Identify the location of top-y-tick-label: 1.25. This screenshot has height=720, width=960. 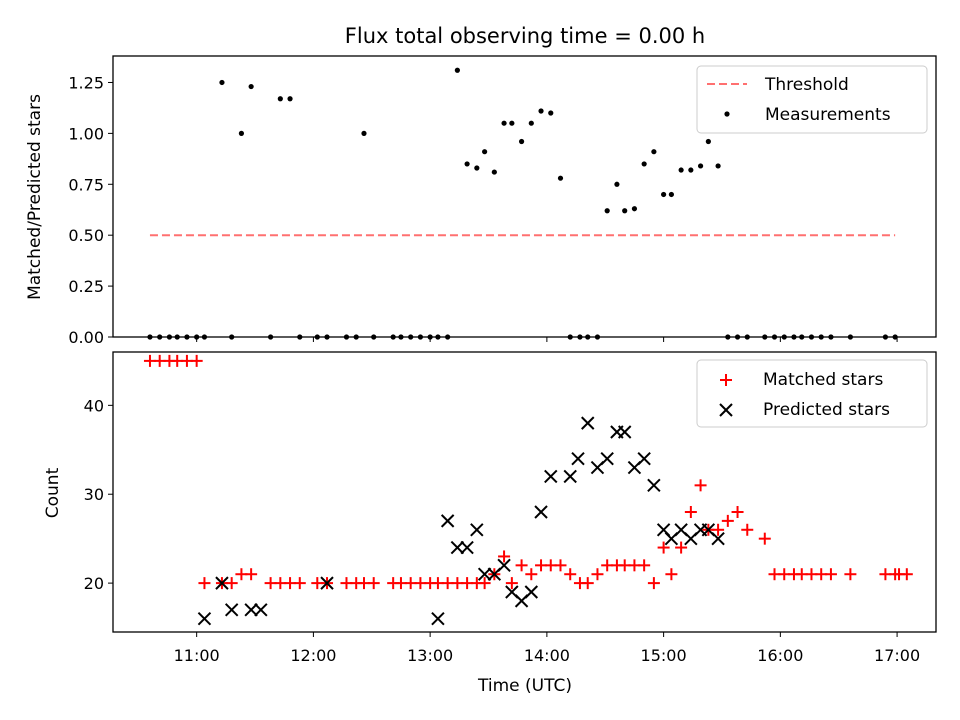
(86, 82).